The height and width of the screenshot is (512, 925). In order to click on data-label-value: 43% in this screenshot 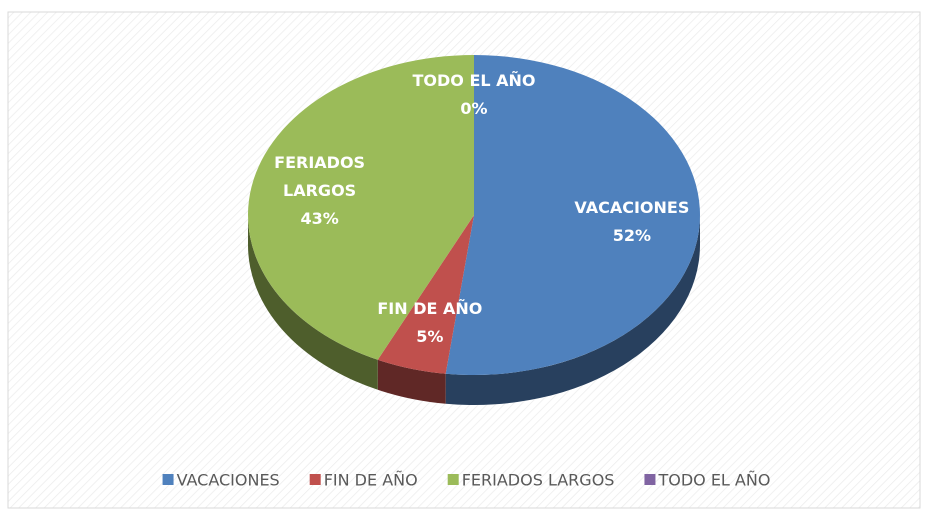, I will do `click(319, 218)`.